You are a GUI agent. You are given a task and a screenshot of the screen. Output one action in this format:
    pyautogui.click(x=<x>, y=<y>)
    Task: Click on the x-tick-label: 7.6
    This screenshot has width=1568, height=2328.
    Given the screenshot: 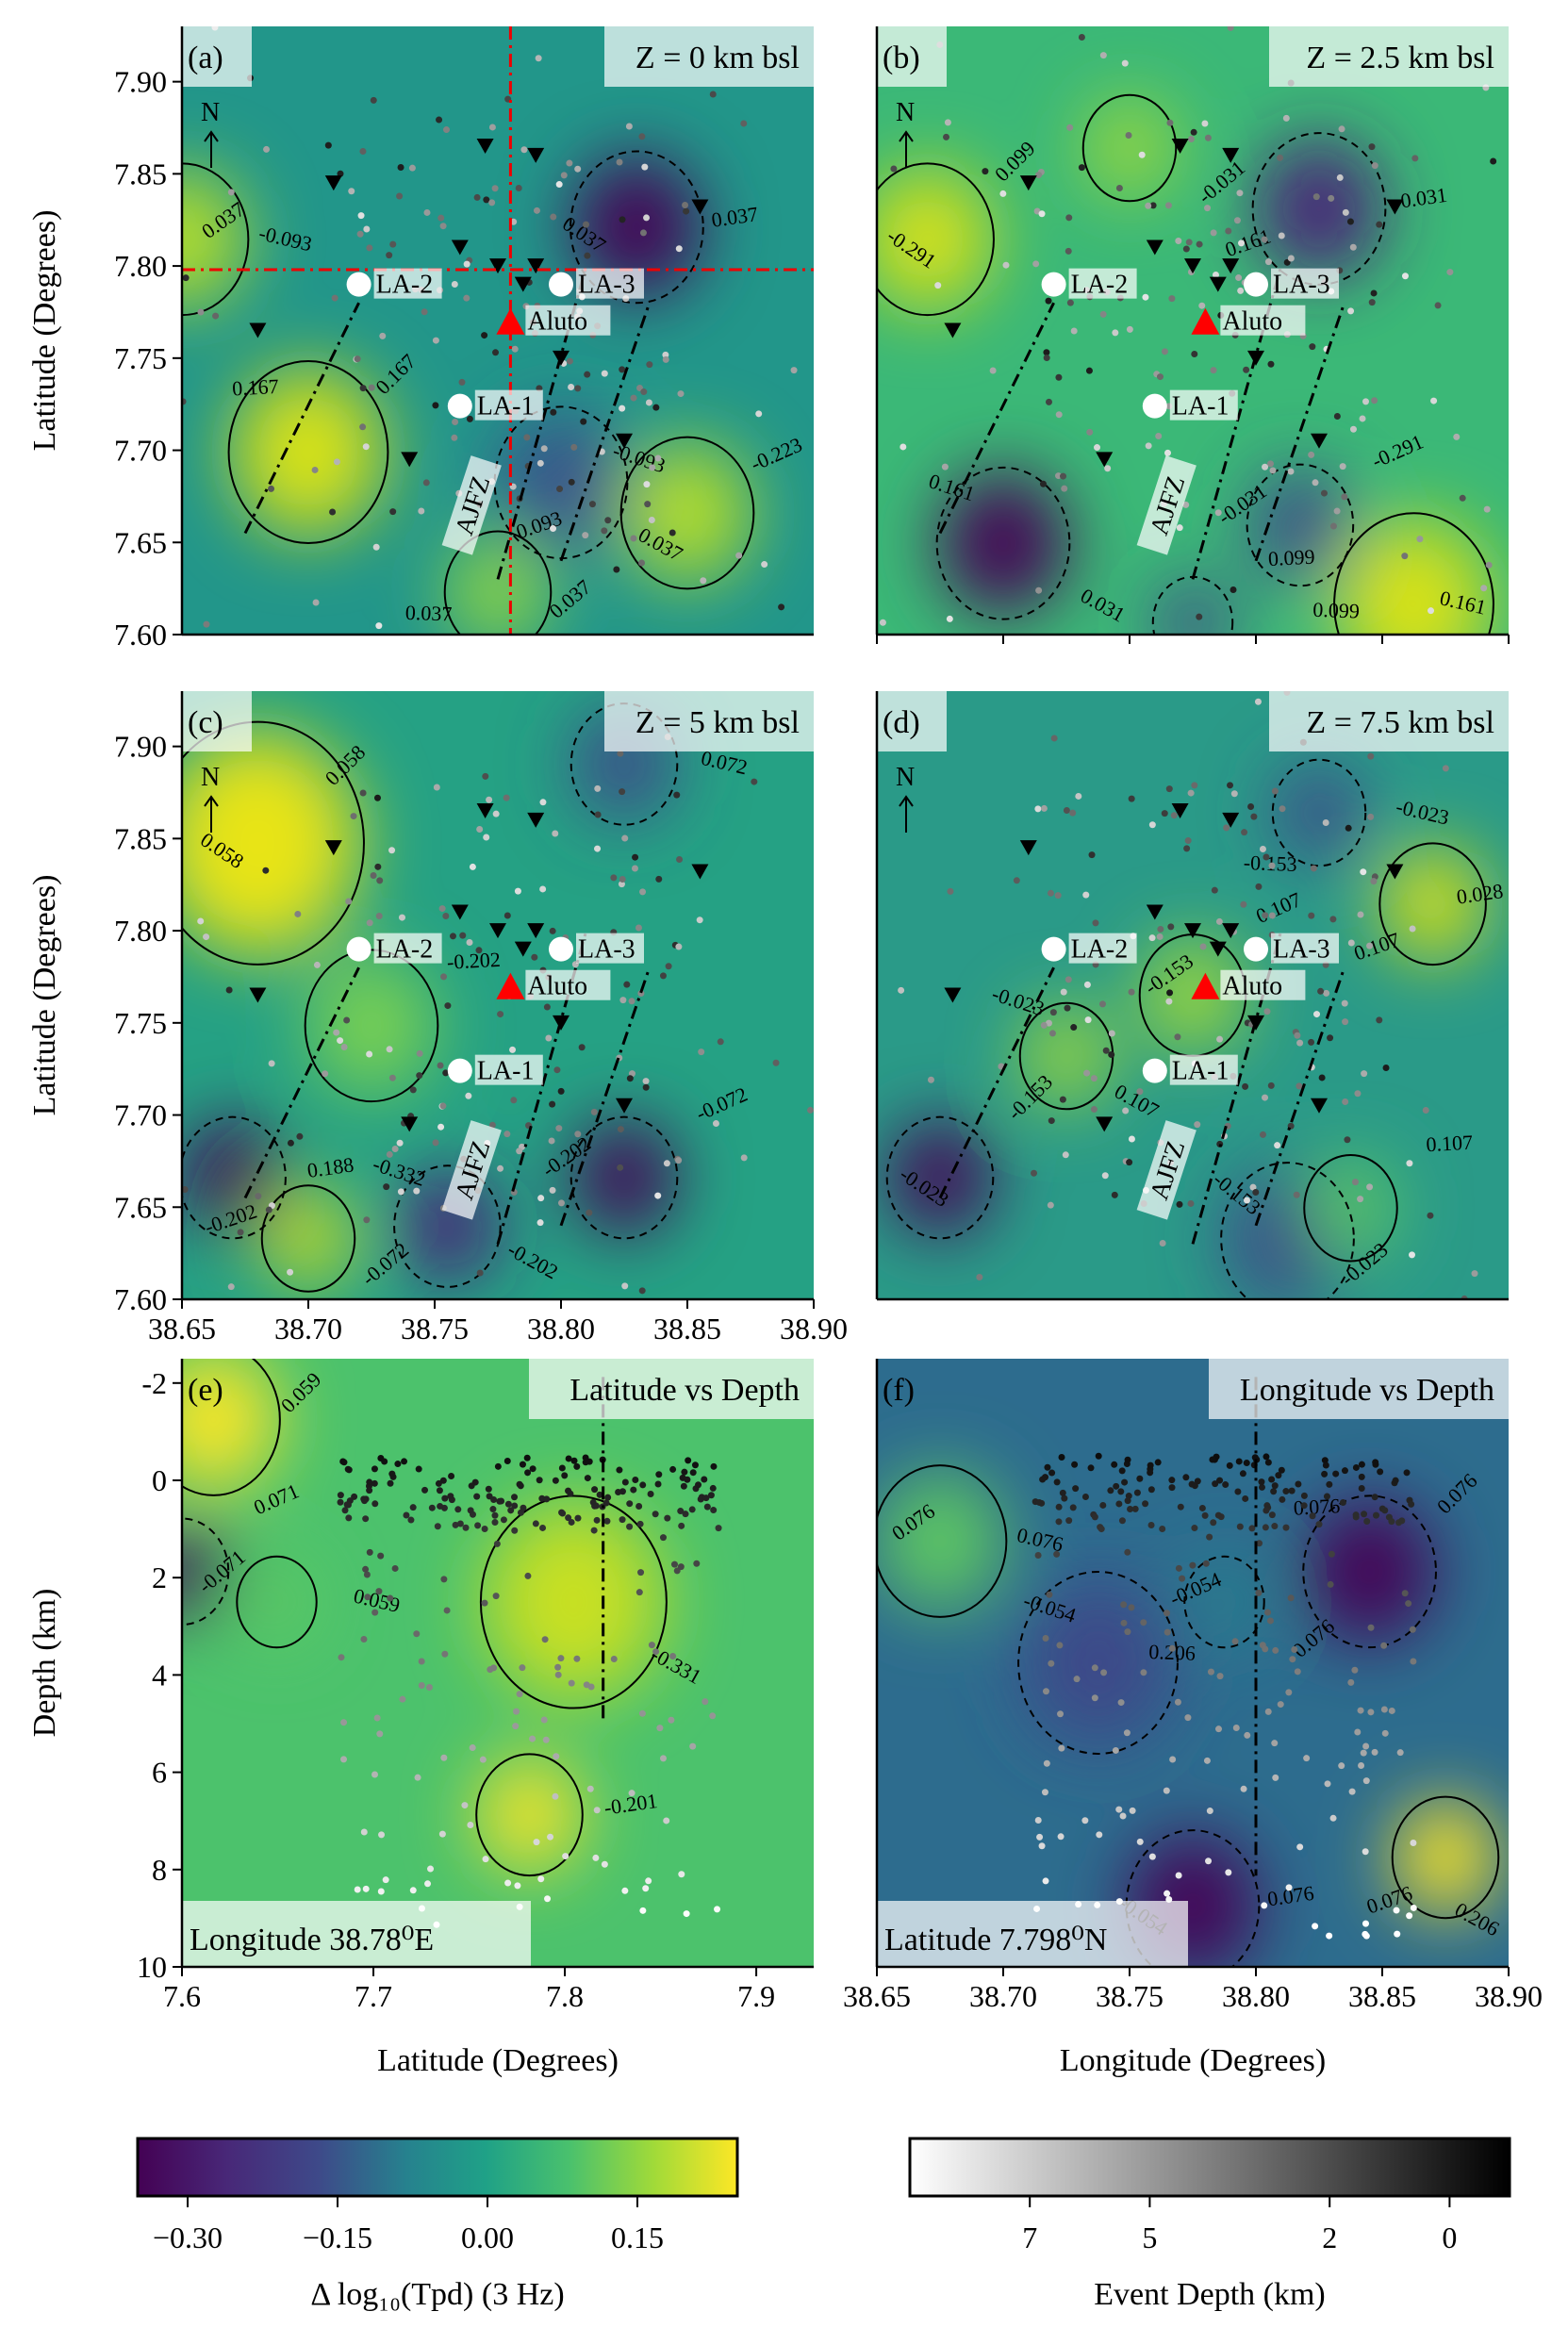 What is the action you would take?
    pyautogui.click(x=182, y=1996)
    